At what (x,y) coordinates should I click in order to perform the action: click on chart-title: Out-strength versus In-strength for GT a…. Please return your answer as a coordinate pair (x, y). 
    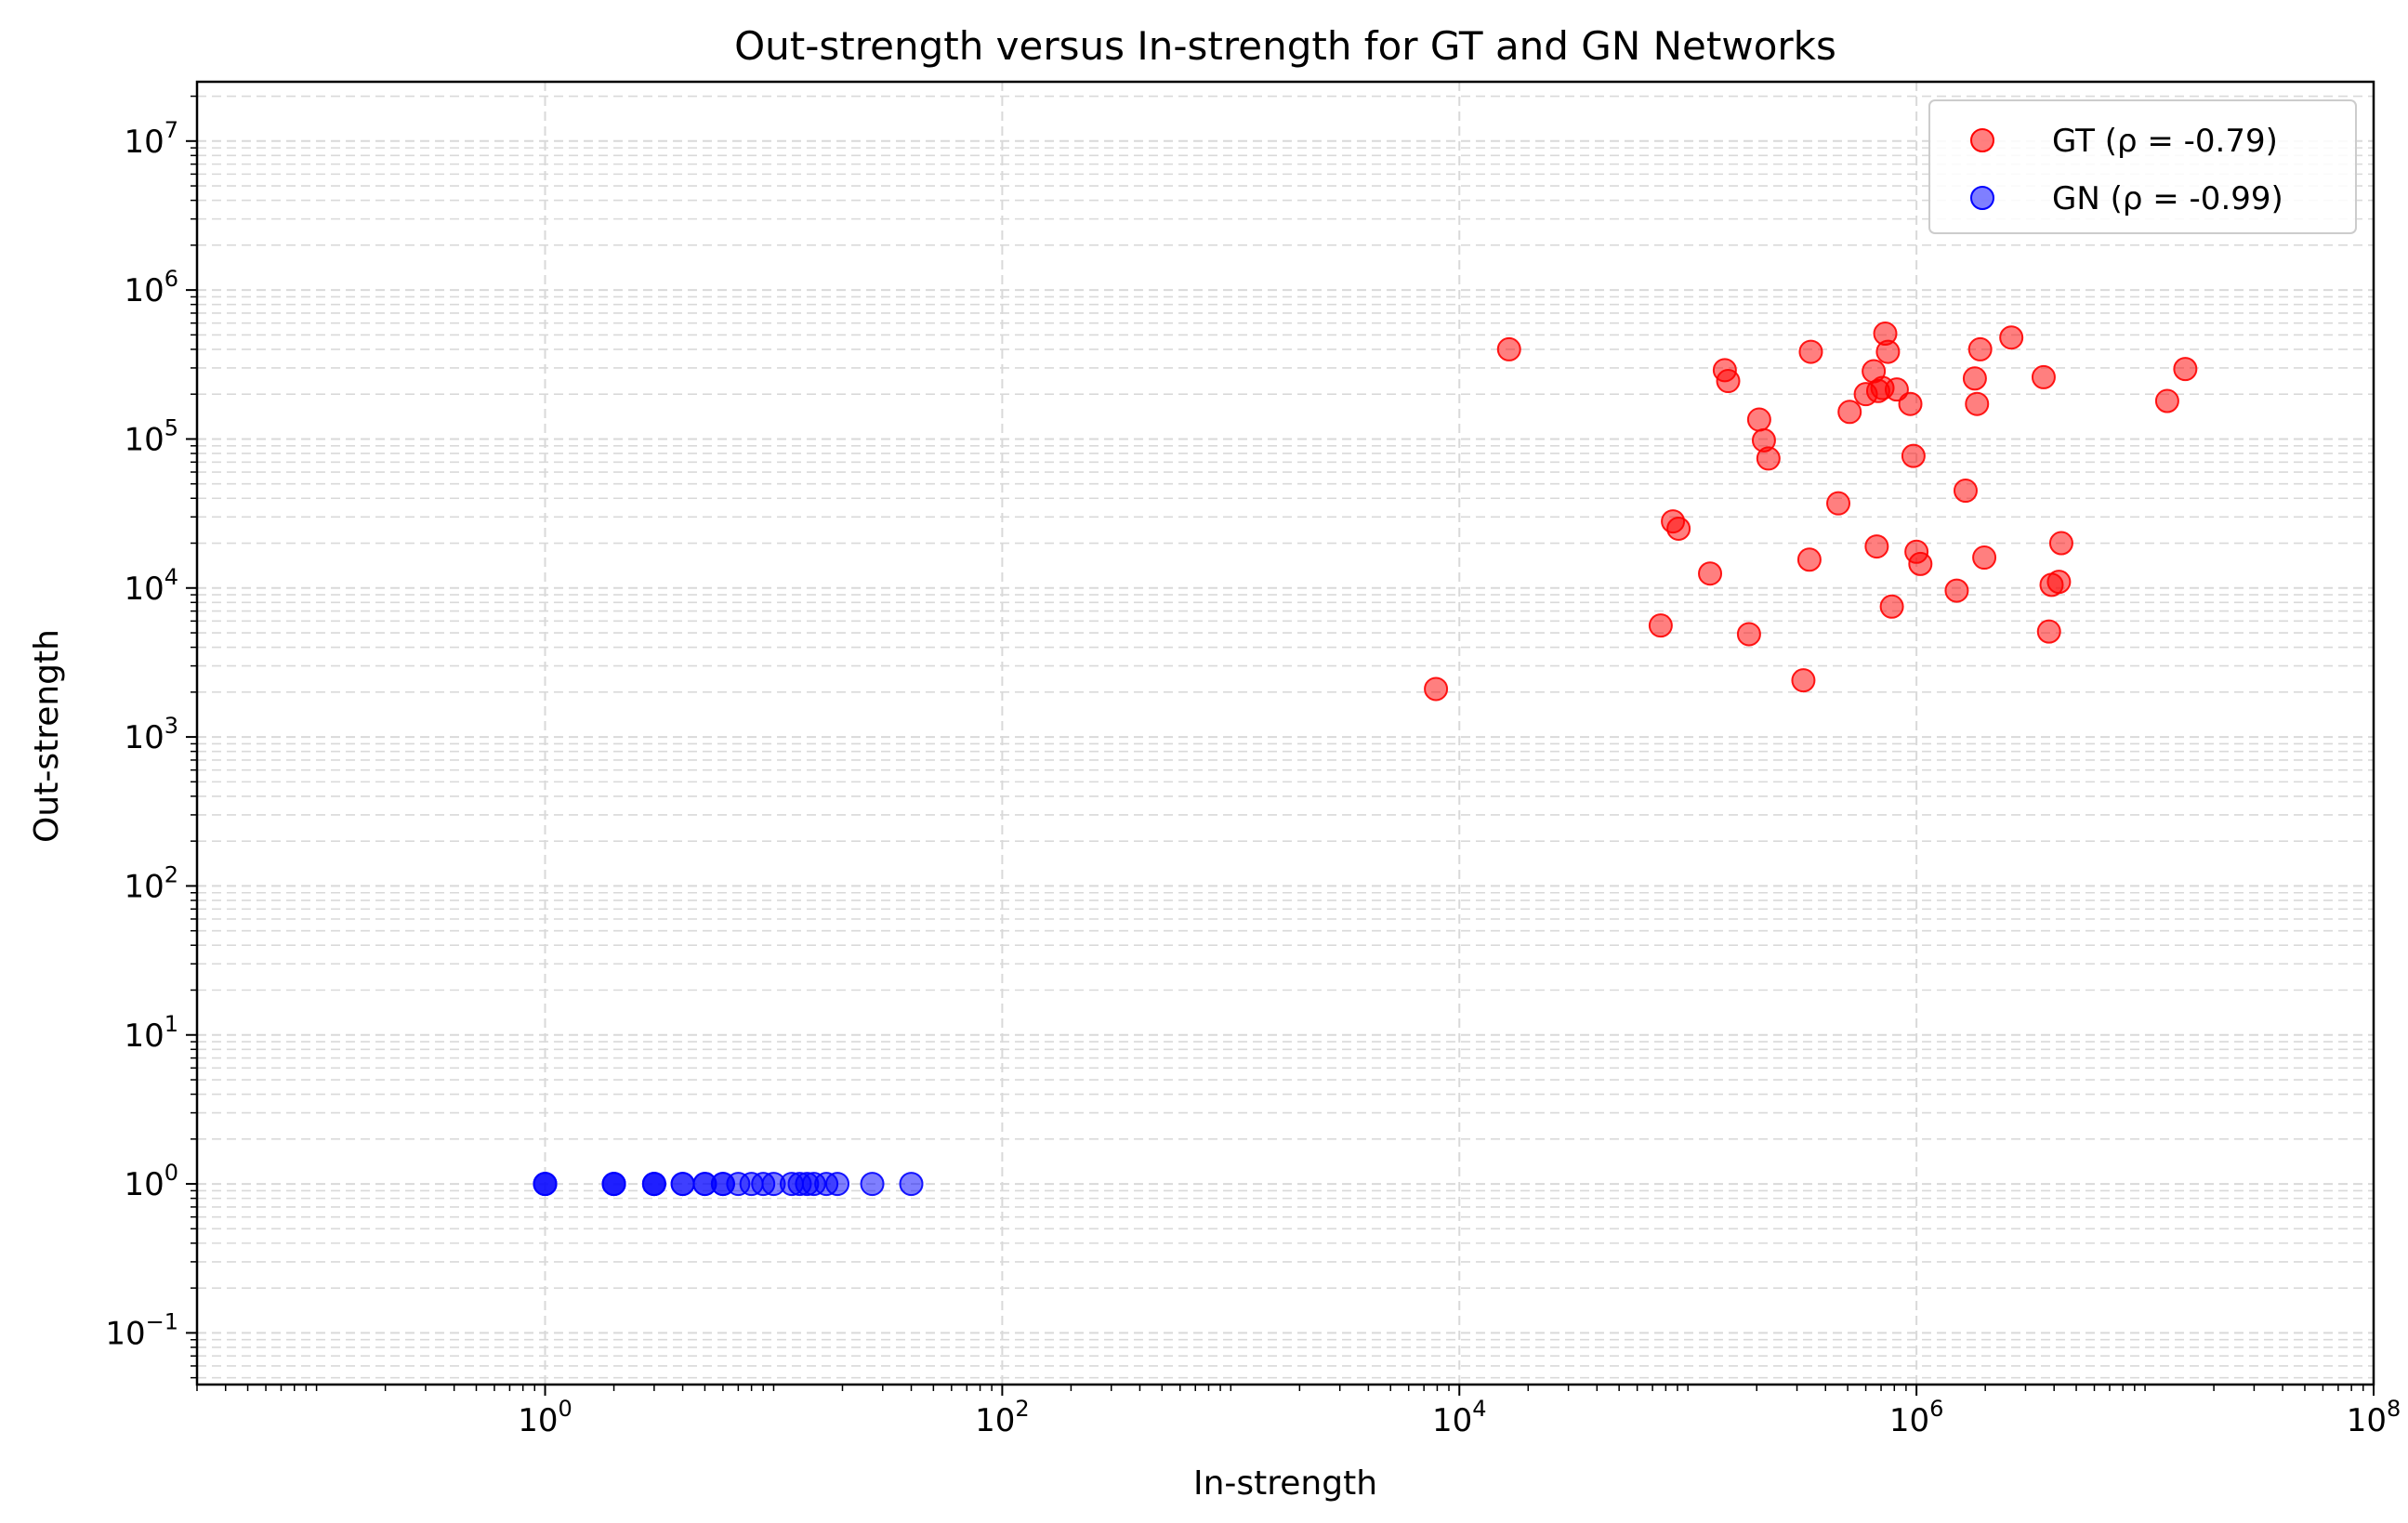
    Looking at the image, I should click on (1285, 46).